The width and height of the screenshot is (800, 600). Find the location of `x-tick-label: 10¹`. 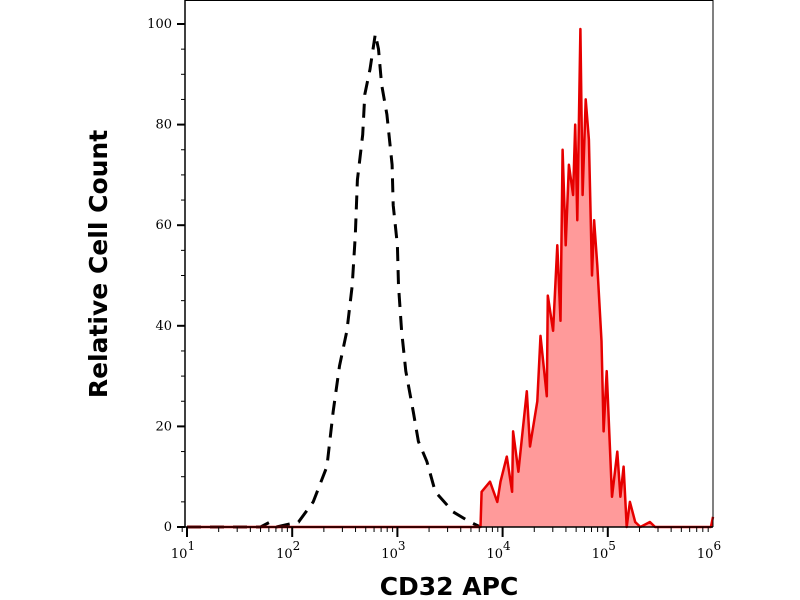

x-tick-label: 10¹ is located at coordinates (183, 550).